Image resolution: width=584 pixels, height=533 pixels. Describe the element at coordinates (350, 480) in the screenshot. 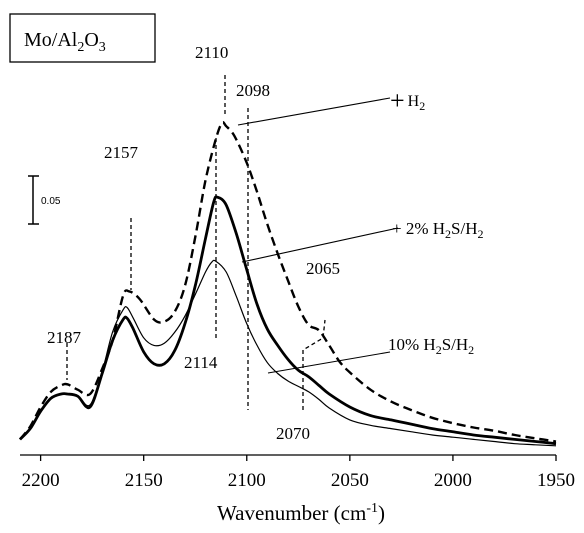

I see `x-tick-label-2050: 2050` at that location.